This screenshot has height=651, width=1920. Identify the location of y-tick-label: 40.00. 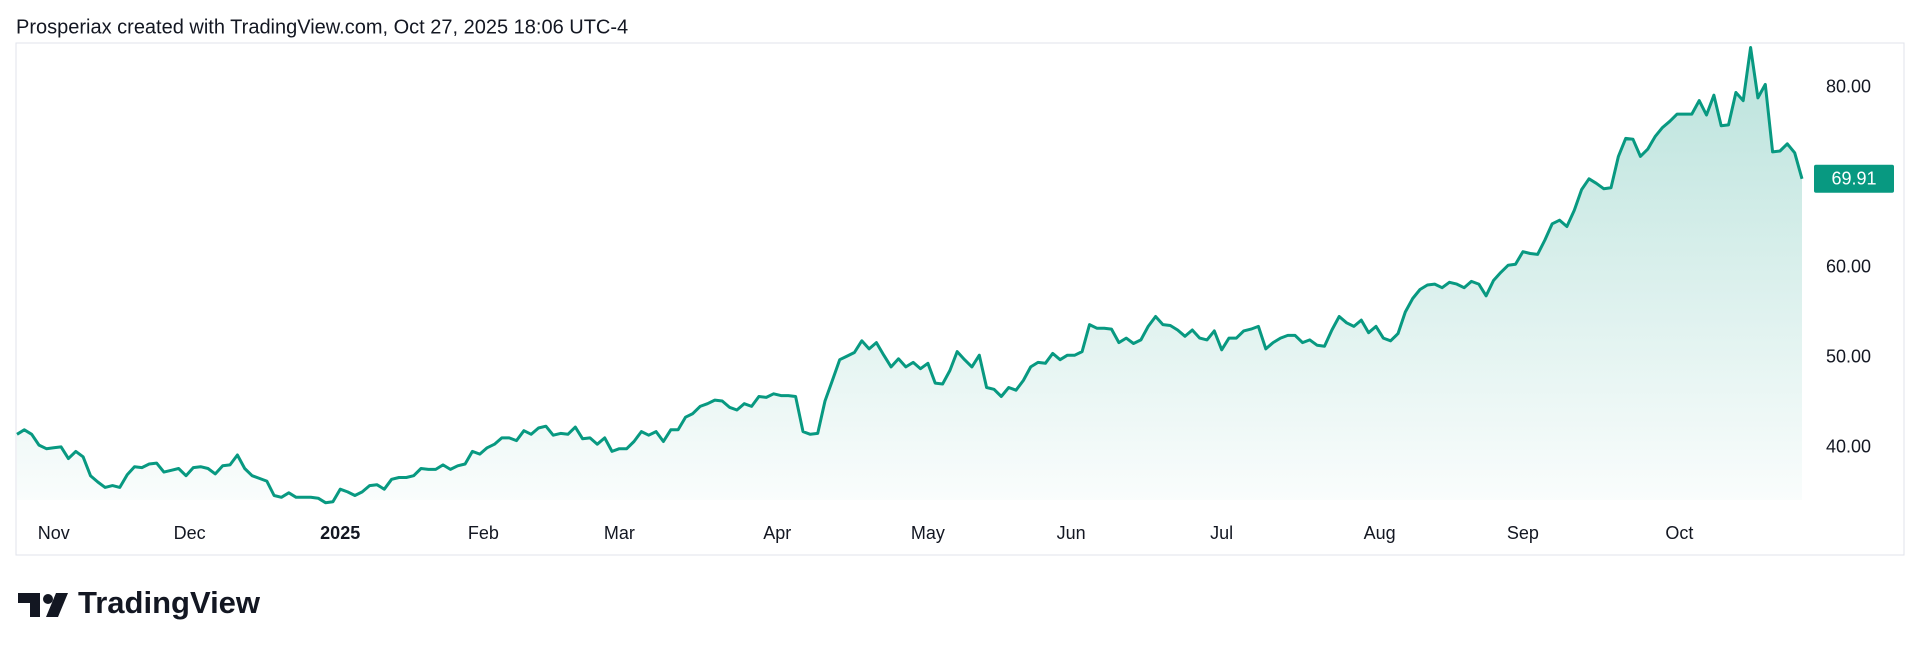
(1848, 447).